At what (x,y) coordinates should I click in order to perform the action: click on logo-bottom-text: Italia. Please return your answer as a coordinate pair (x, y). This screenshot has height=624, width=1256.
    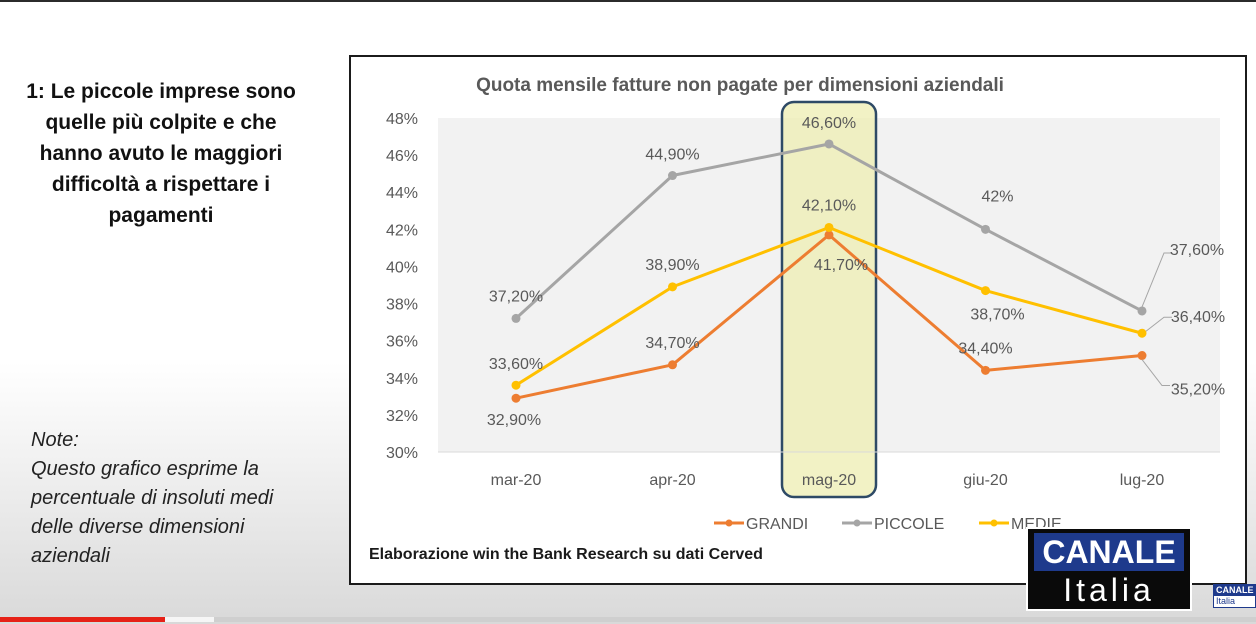
    Looking at the image, I should click on (1109, 590).